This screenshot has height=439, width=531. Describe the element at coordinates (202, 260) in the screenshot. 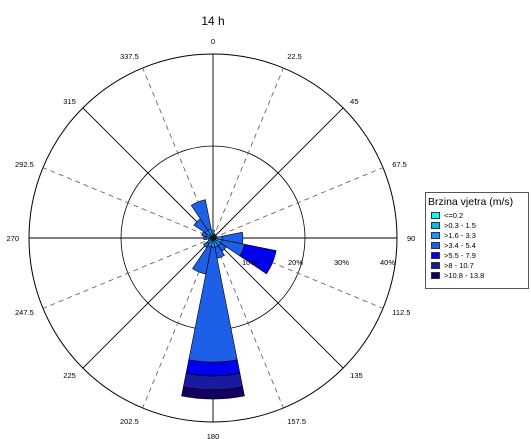

I see `petal-202.5-bin-3` at that location.